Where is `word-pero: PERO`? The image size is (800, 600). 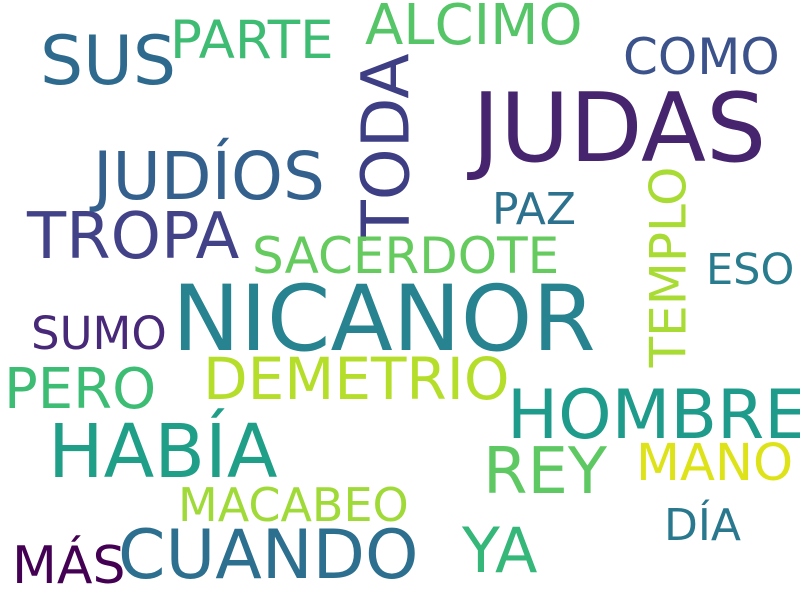 word-pero: PERO is located at coordinates (80, 389).